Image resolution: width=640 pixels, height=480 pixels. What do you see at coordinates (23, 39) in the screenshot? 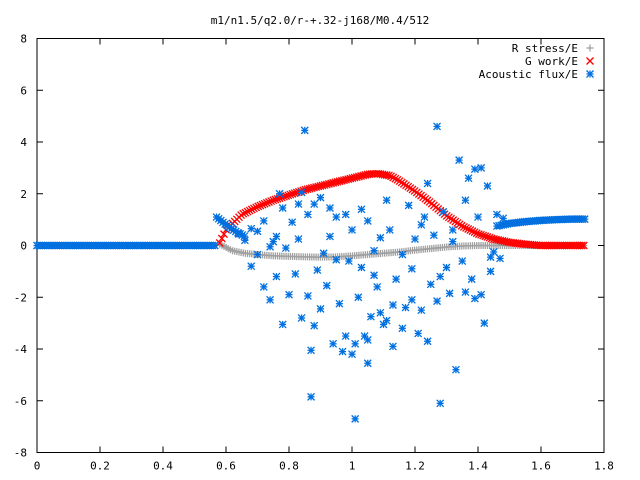
I see `y-tick-label: 8` at bounding box center [23, 39].